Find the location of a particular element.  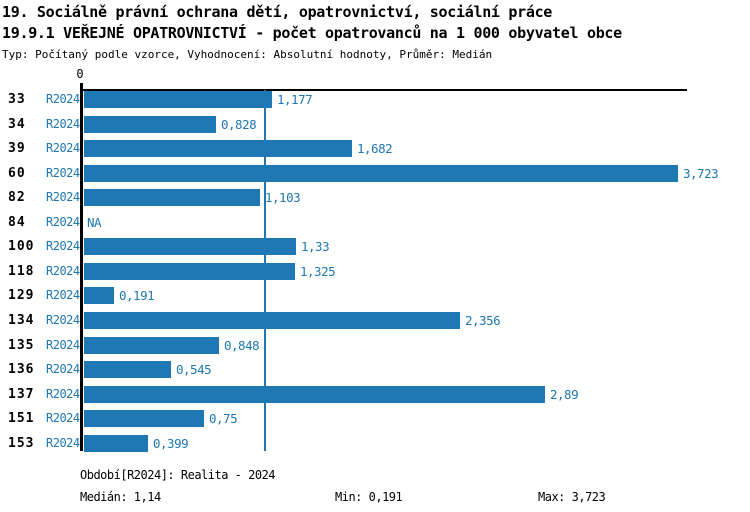

row-category-label: 118 is located at coordinates (21, 271).